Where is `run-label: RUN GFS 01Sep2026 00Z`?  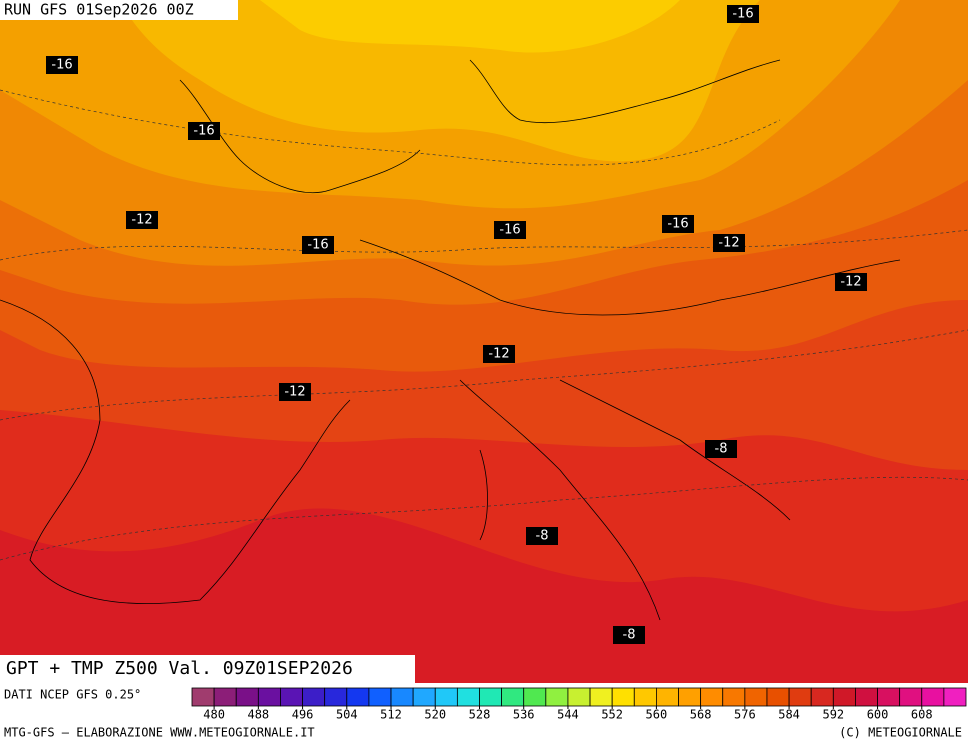
run-label: RUN GFS 01Sep2026 00Z is located at coordinates (99, 10).